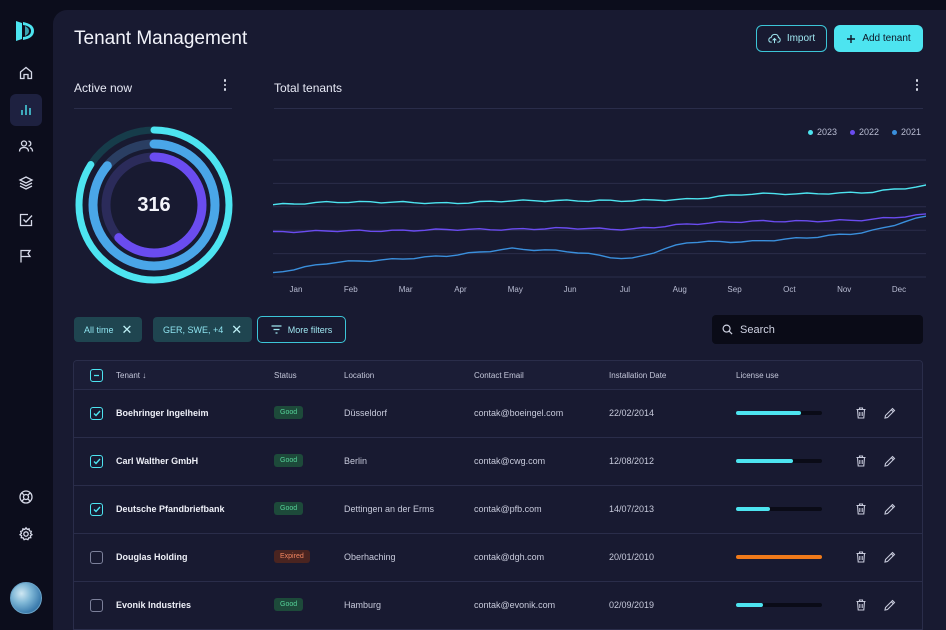  Describe the element at coordinates (625, 289) in the screenshot. I see `x-tick-label: Jul` at that location.